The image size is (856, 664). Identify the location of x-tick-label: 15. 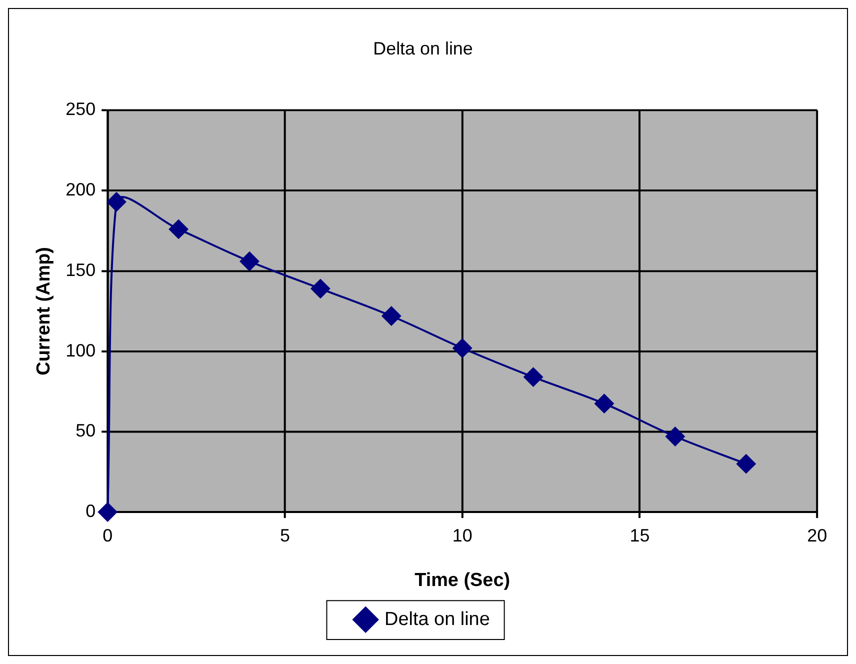
(640, 536).